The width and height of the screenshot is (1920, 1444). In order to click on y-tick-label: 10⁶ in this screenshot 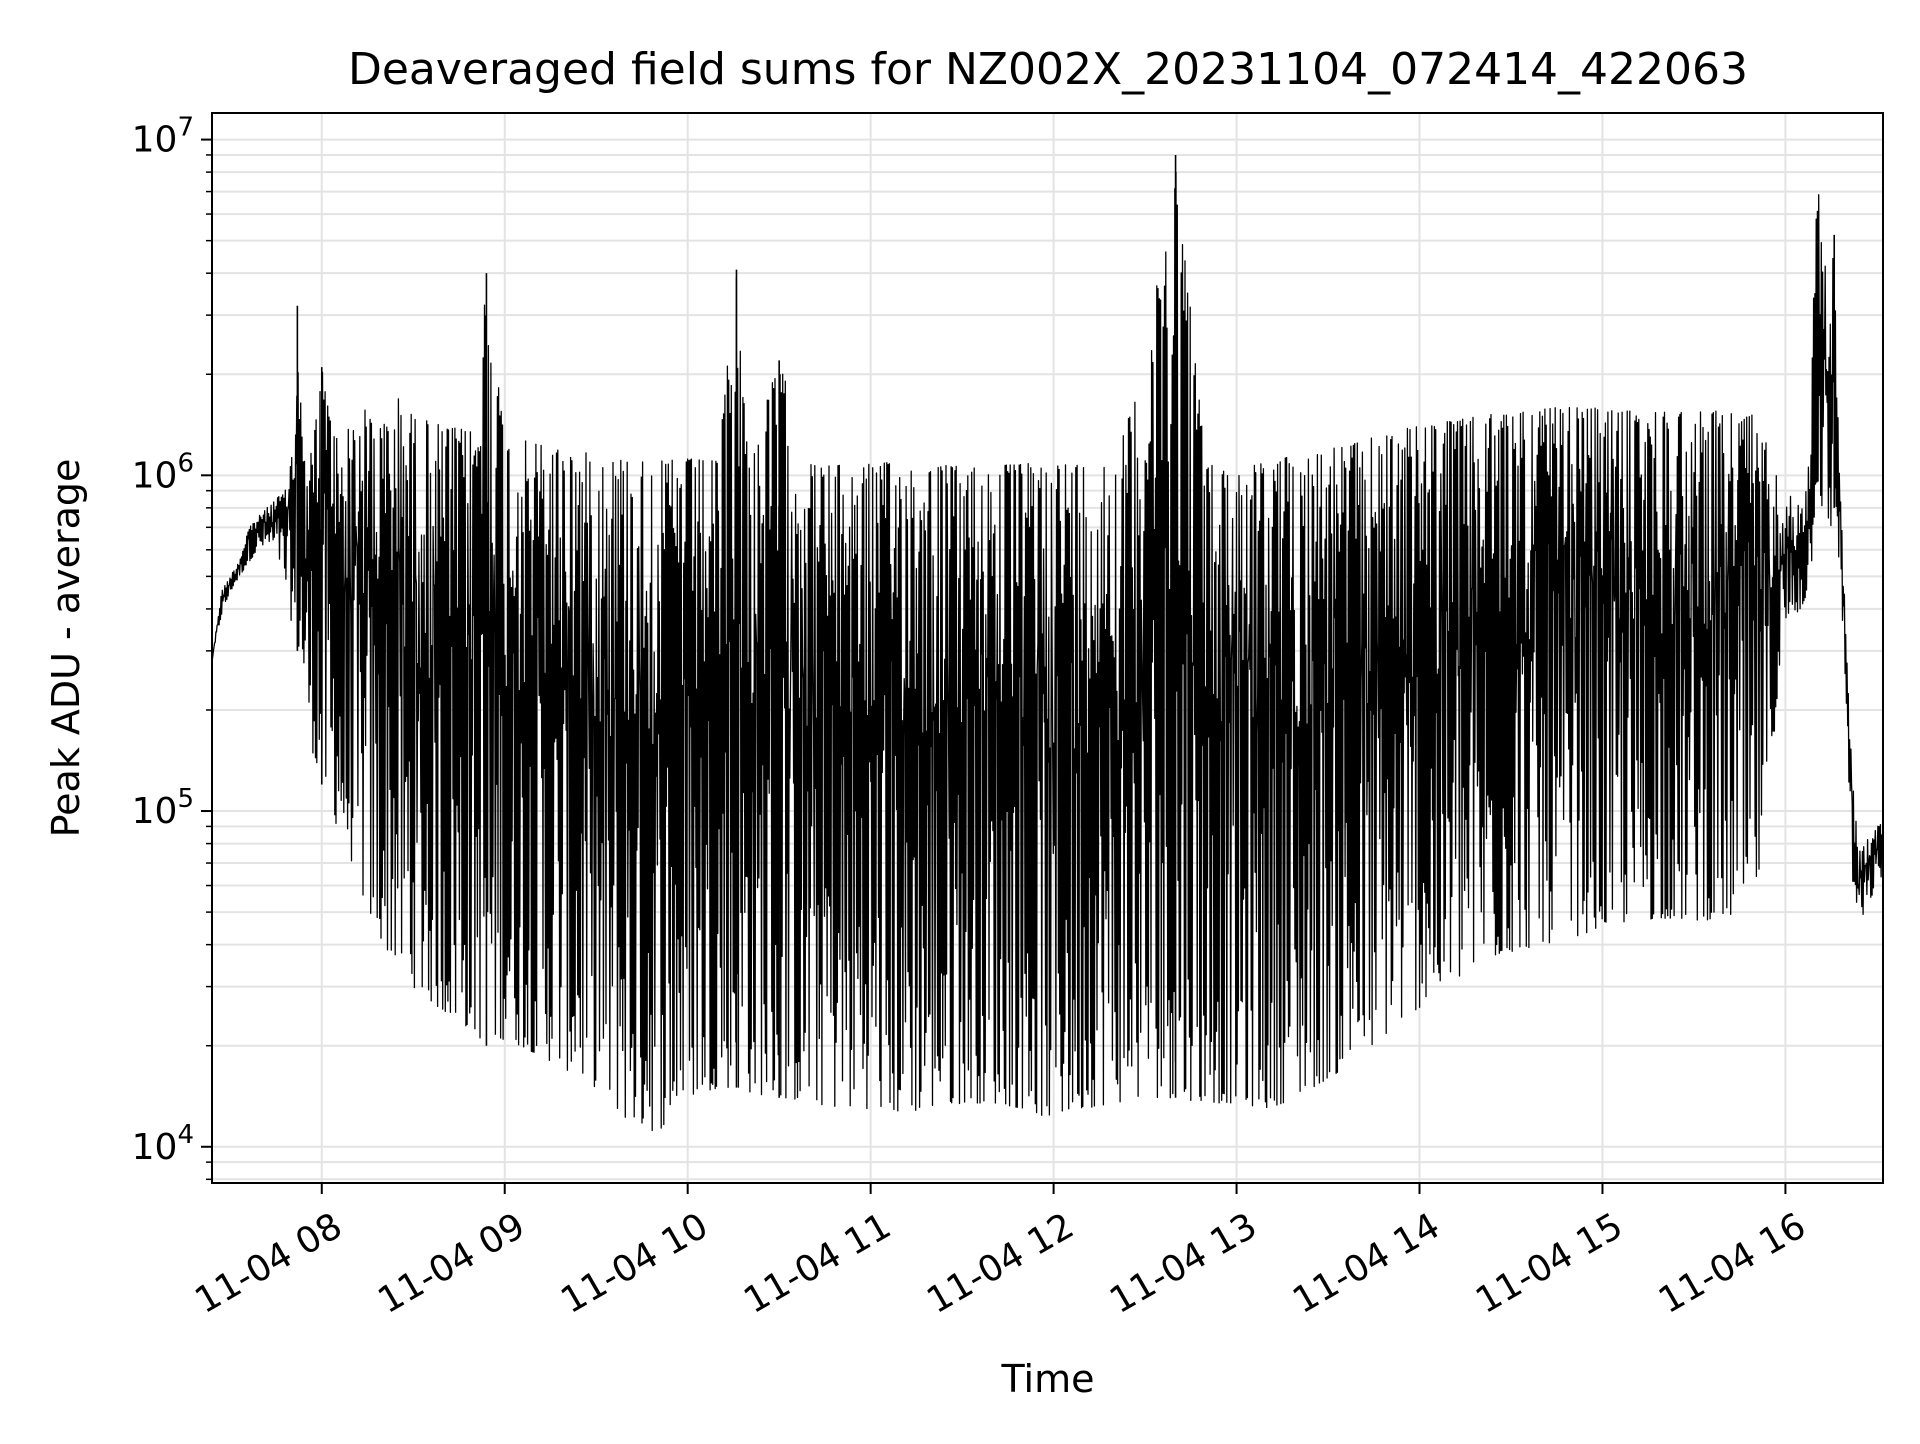, I will do `click(163, 472)`.